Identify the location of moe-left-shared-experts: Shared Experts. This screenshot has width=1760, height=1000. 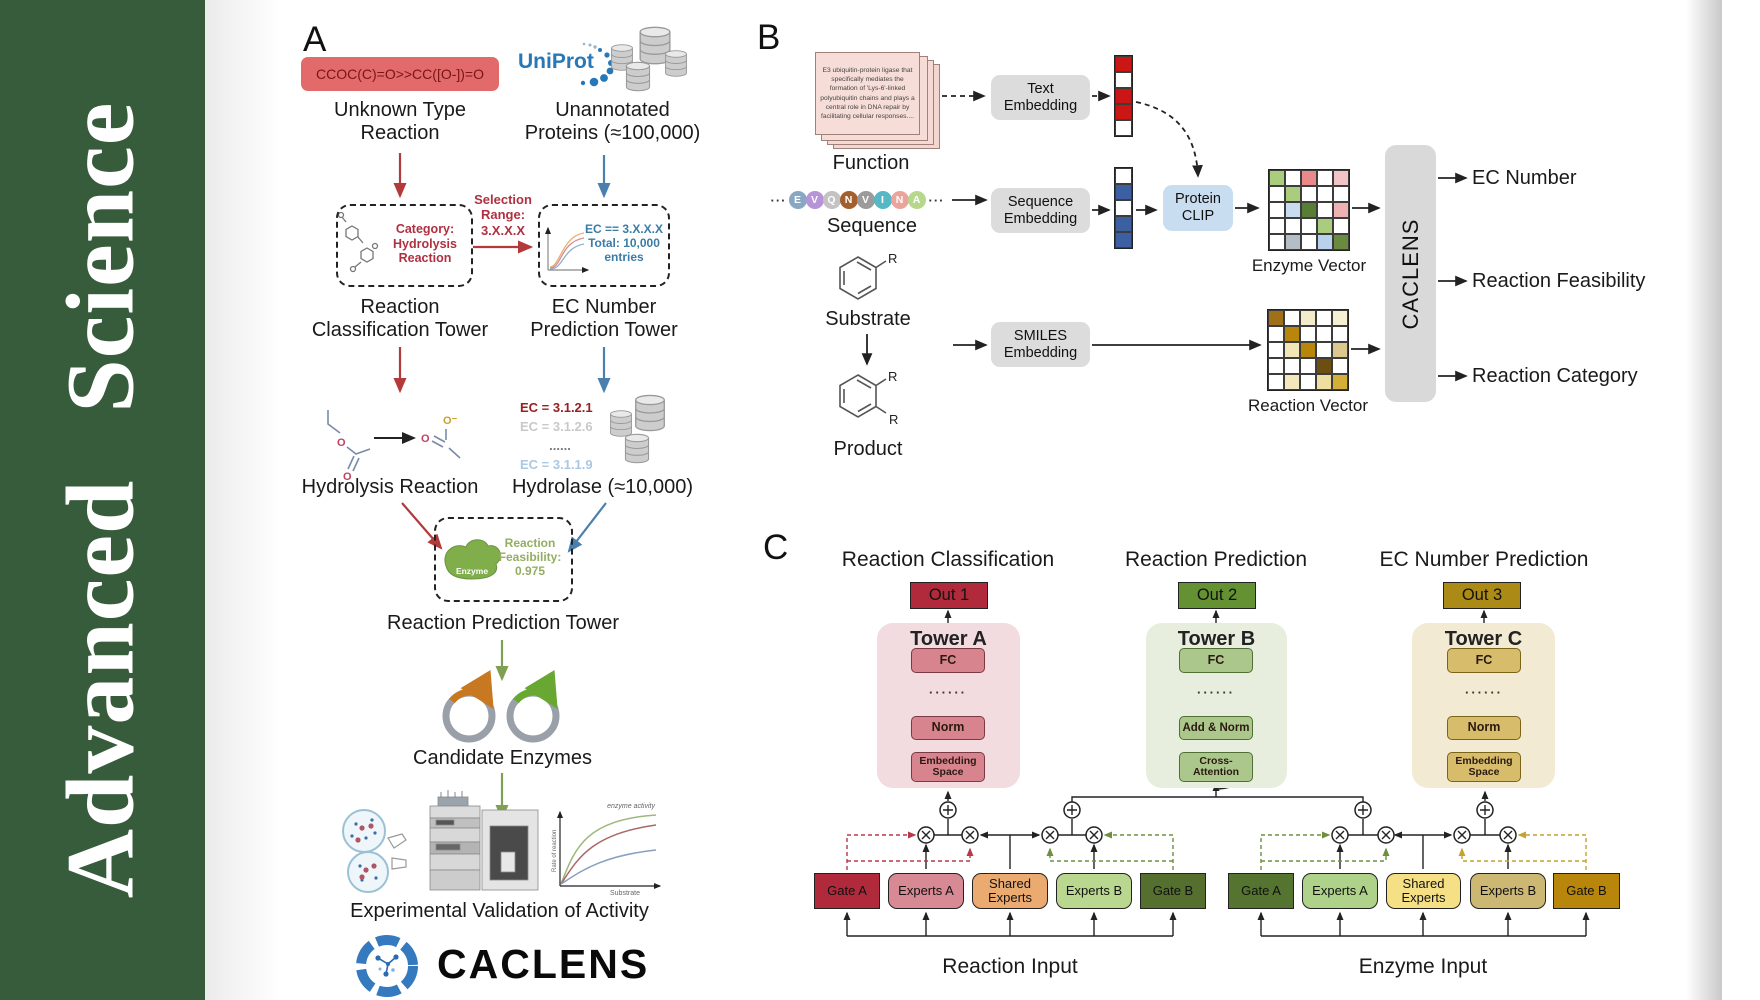
(1010, 891).